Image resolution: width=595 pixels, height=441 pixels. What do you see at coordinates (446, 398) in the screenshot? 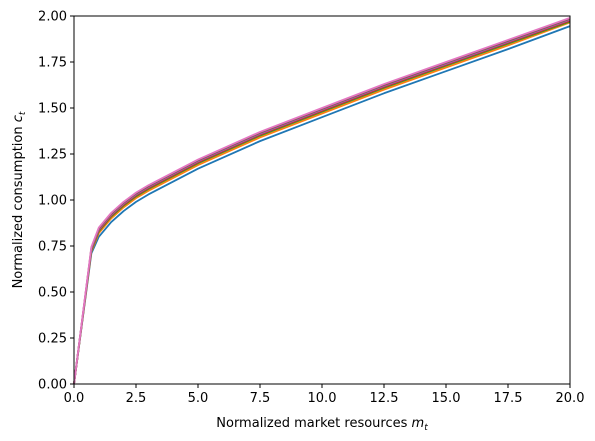
I see `x-tick-label: 15.0` at bounding box center [446, 398].